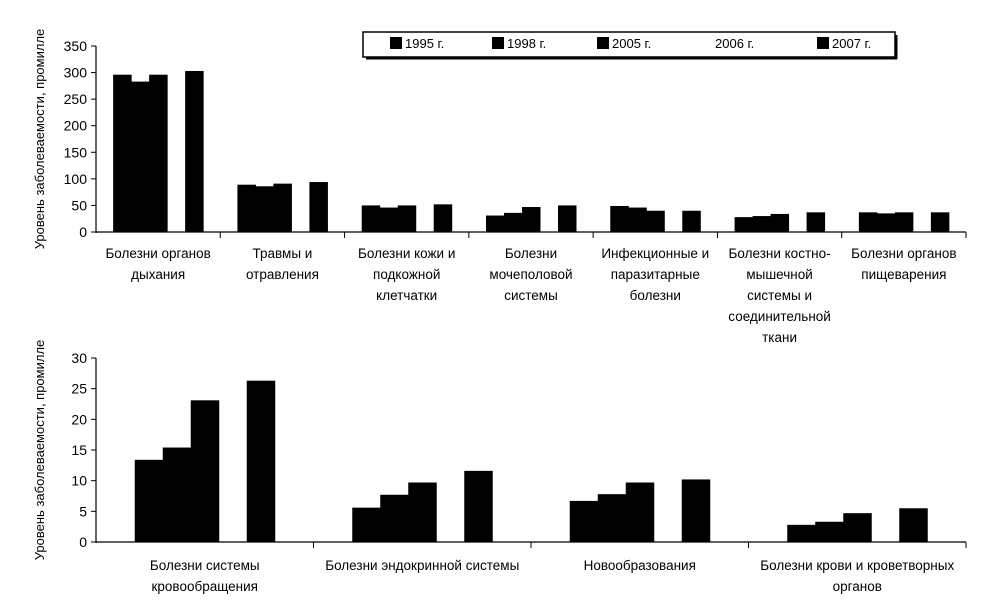 This screenshot has height=611, width=1000. What do you see at coordinates (79, 450) in the screenshot?
I see `y-tick-label: 15` at bounding box center [79, 450].